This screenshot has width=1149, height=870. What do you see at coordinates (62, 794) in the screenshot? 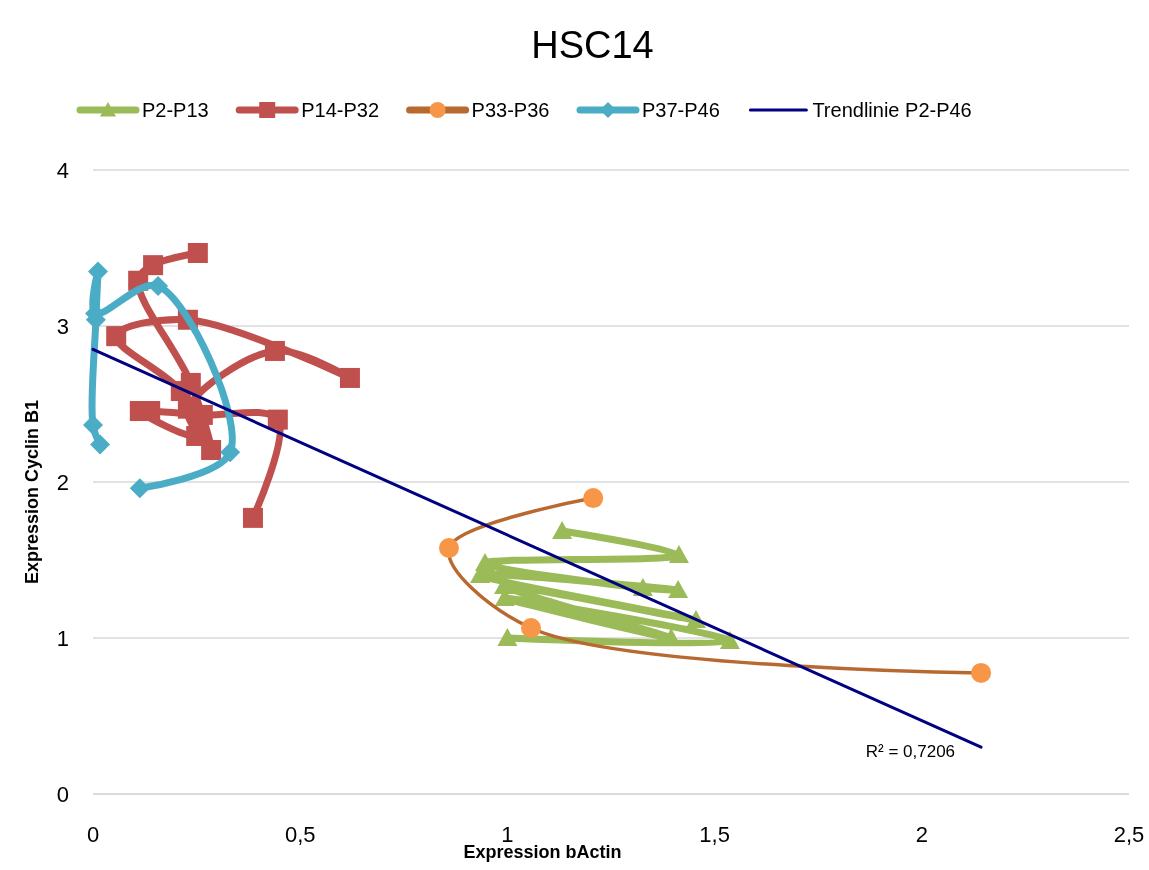
I see `y-tick-label: 0` at bounding box center [62, 794].